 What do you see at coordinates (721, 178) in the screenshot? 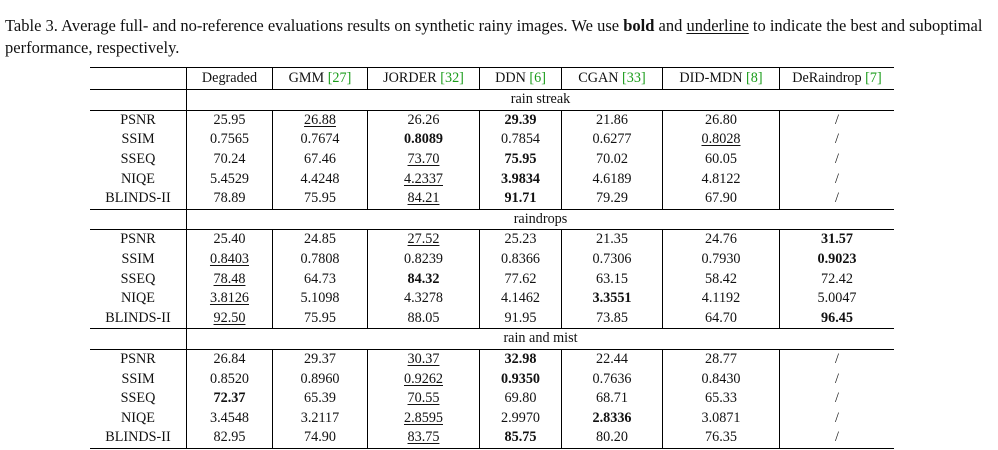
I see `value-text: 4.8122` at bounding box center [721, 178].